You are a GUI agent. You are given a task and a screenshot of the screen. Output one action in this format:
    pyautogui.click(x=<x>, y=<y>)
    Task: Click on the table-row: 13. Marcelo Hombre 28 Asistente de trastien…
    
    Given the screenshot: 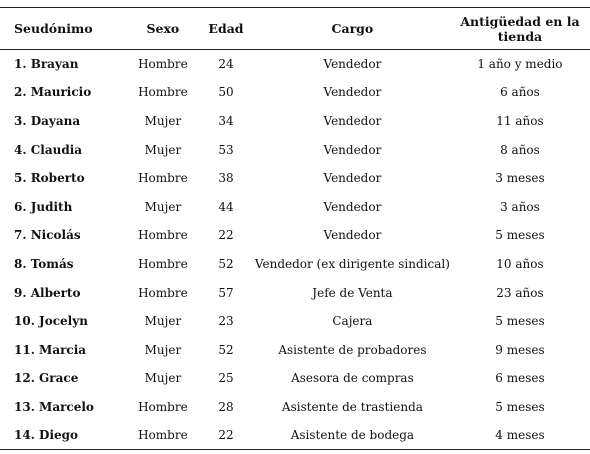 What is the action you would take?
    pyautogui.click(x=295, y=407)
    